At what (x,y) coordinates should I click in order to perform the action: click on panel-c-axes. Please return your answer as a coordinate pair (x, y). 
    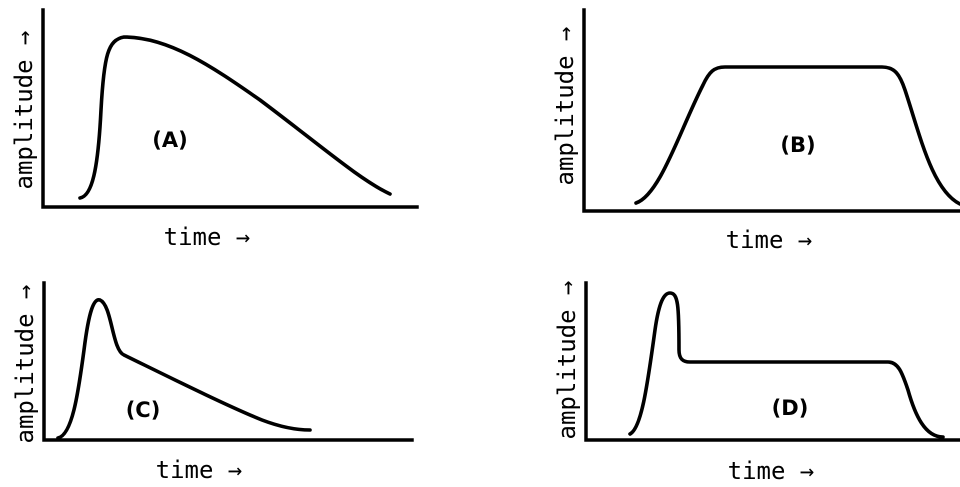
    Looking at the image, I should click on (228, 361).